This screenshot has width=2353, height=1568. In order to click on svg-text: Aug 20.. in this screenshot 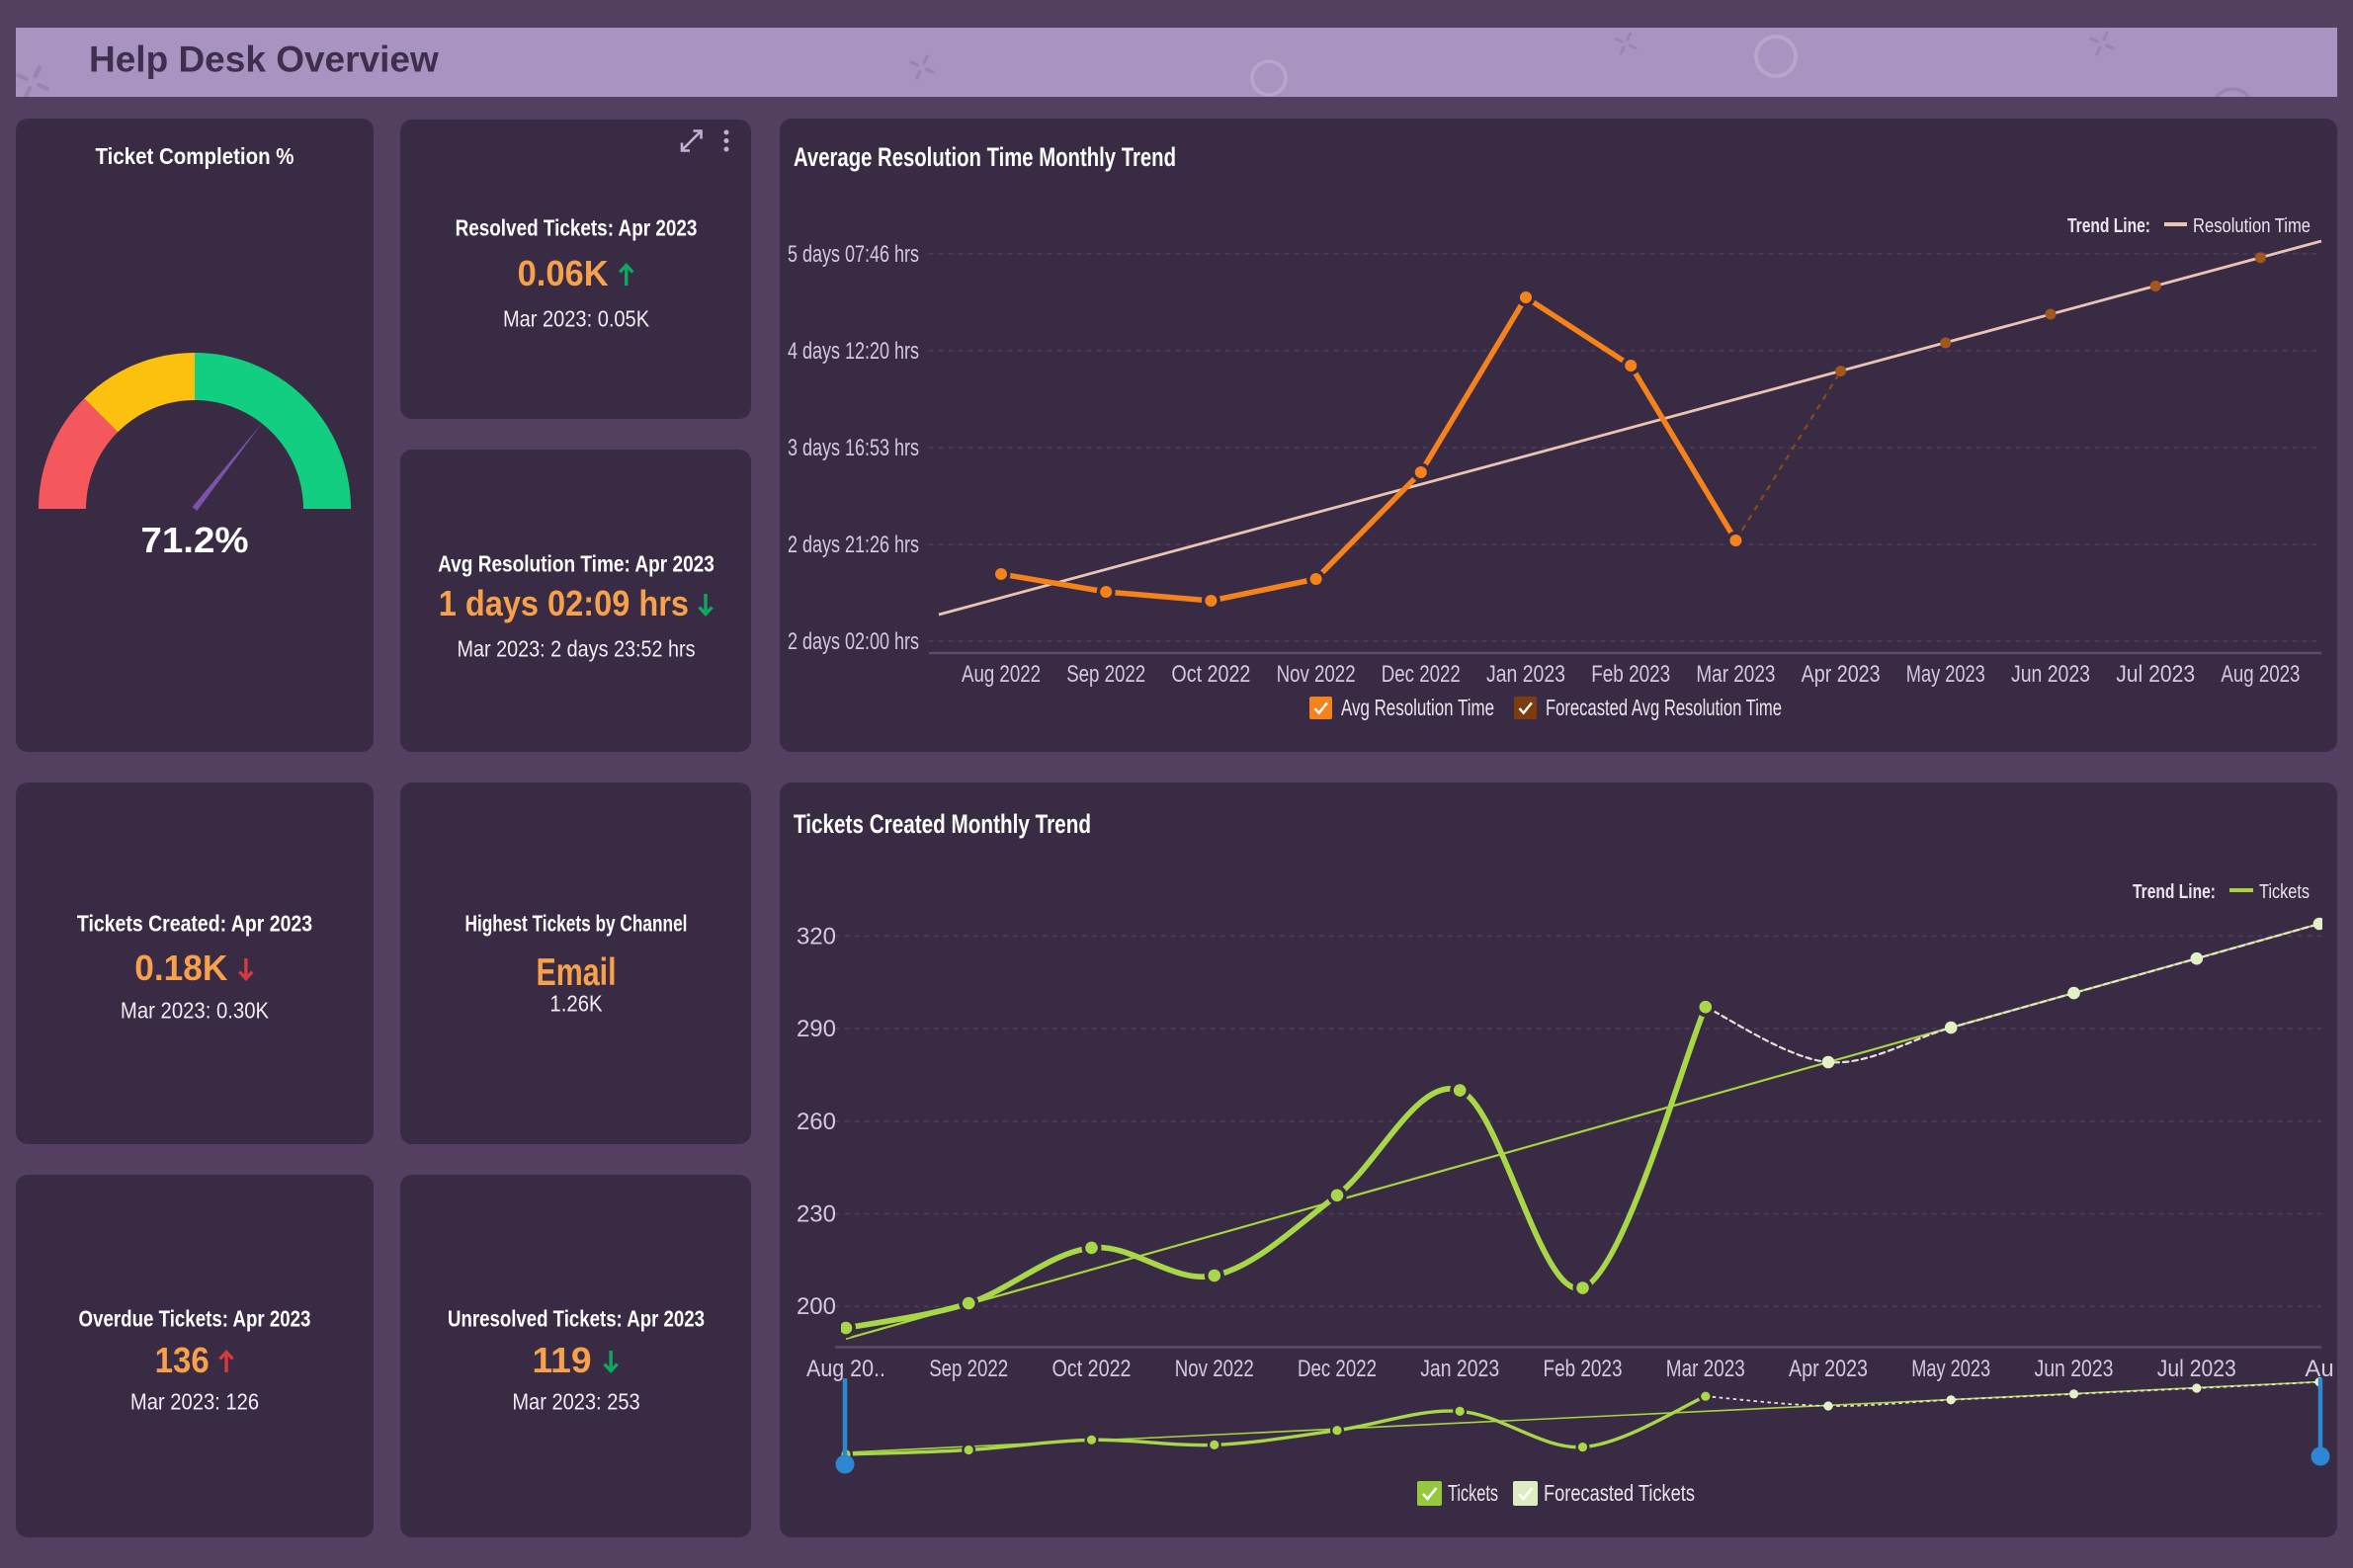, I will do `click(845, 1369)`.